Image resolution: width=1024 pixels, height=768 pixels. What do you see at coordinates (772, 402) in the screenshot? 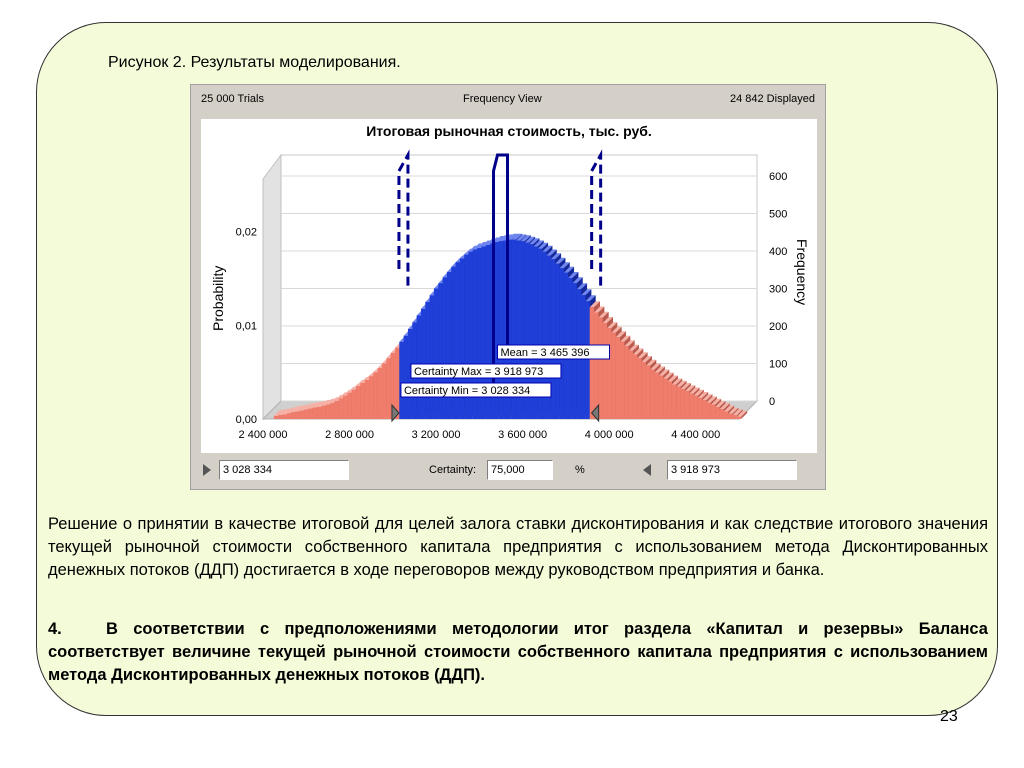
I see `y-right-tick-label: 0` at bounding box center [772, 402].